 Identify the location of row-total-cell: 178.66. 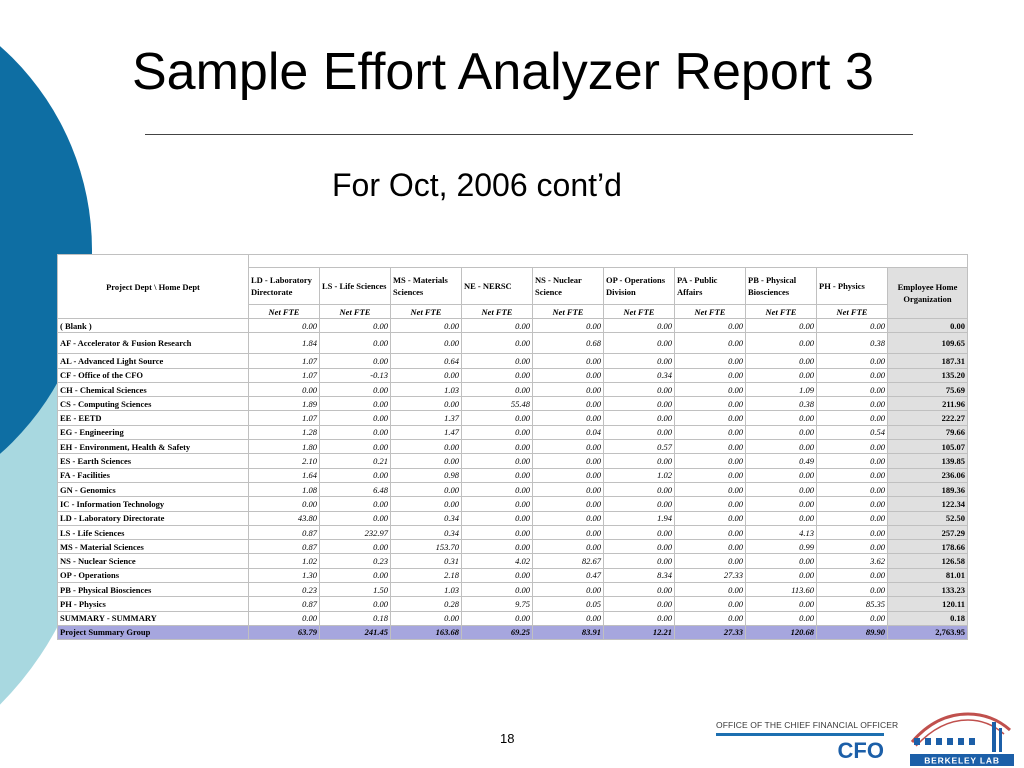
(927, 547).